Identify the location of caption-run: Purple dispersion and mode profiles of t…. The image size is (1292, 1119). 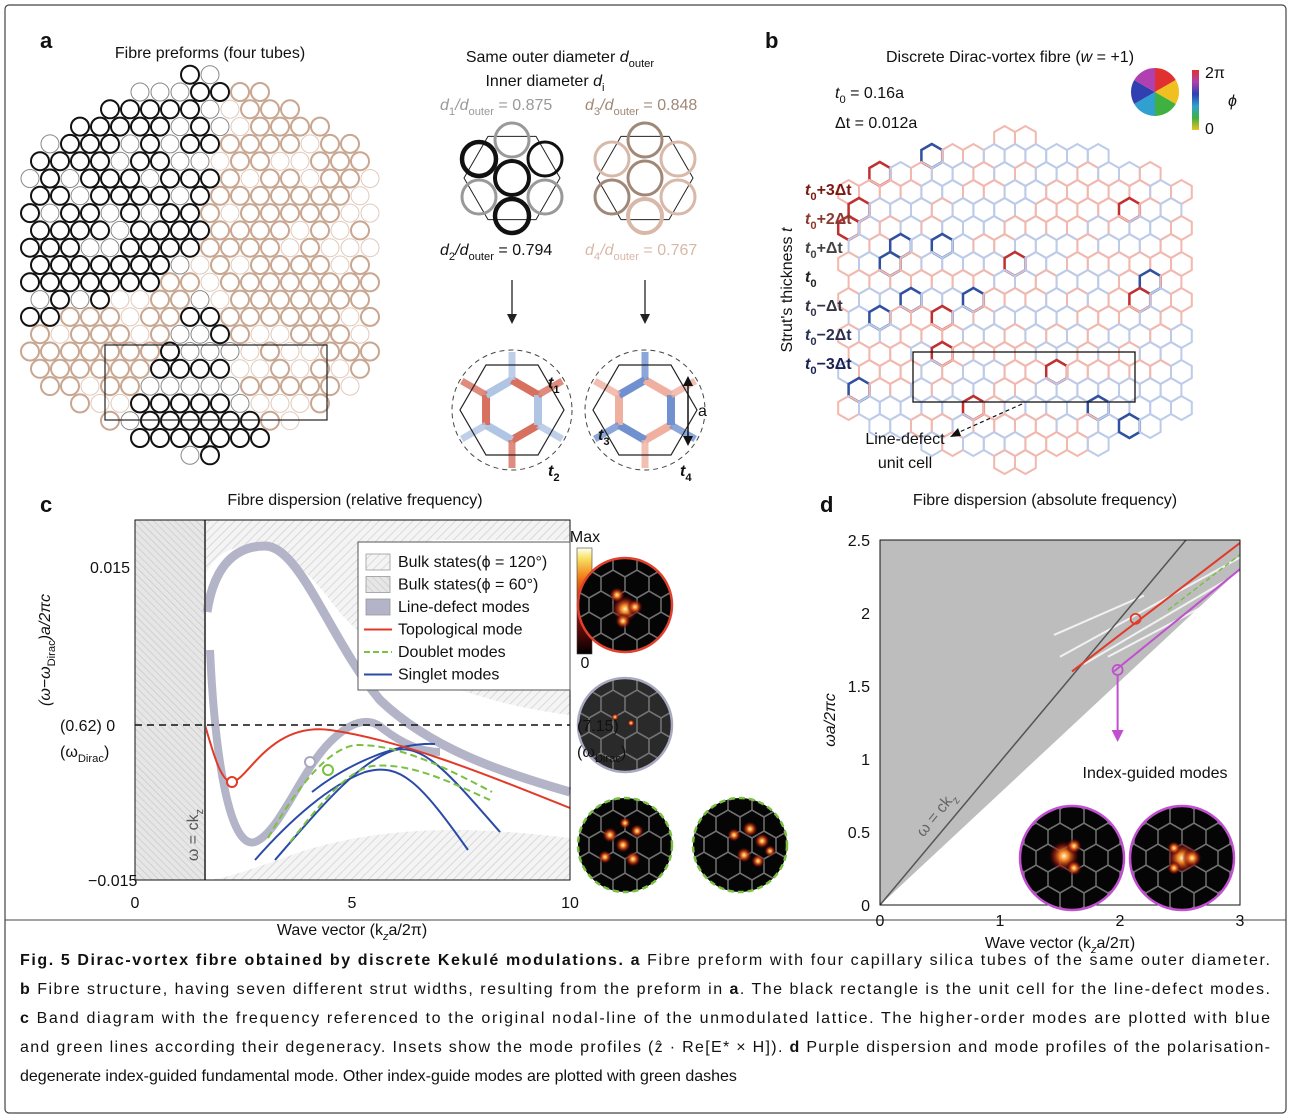
(1035, 1047).